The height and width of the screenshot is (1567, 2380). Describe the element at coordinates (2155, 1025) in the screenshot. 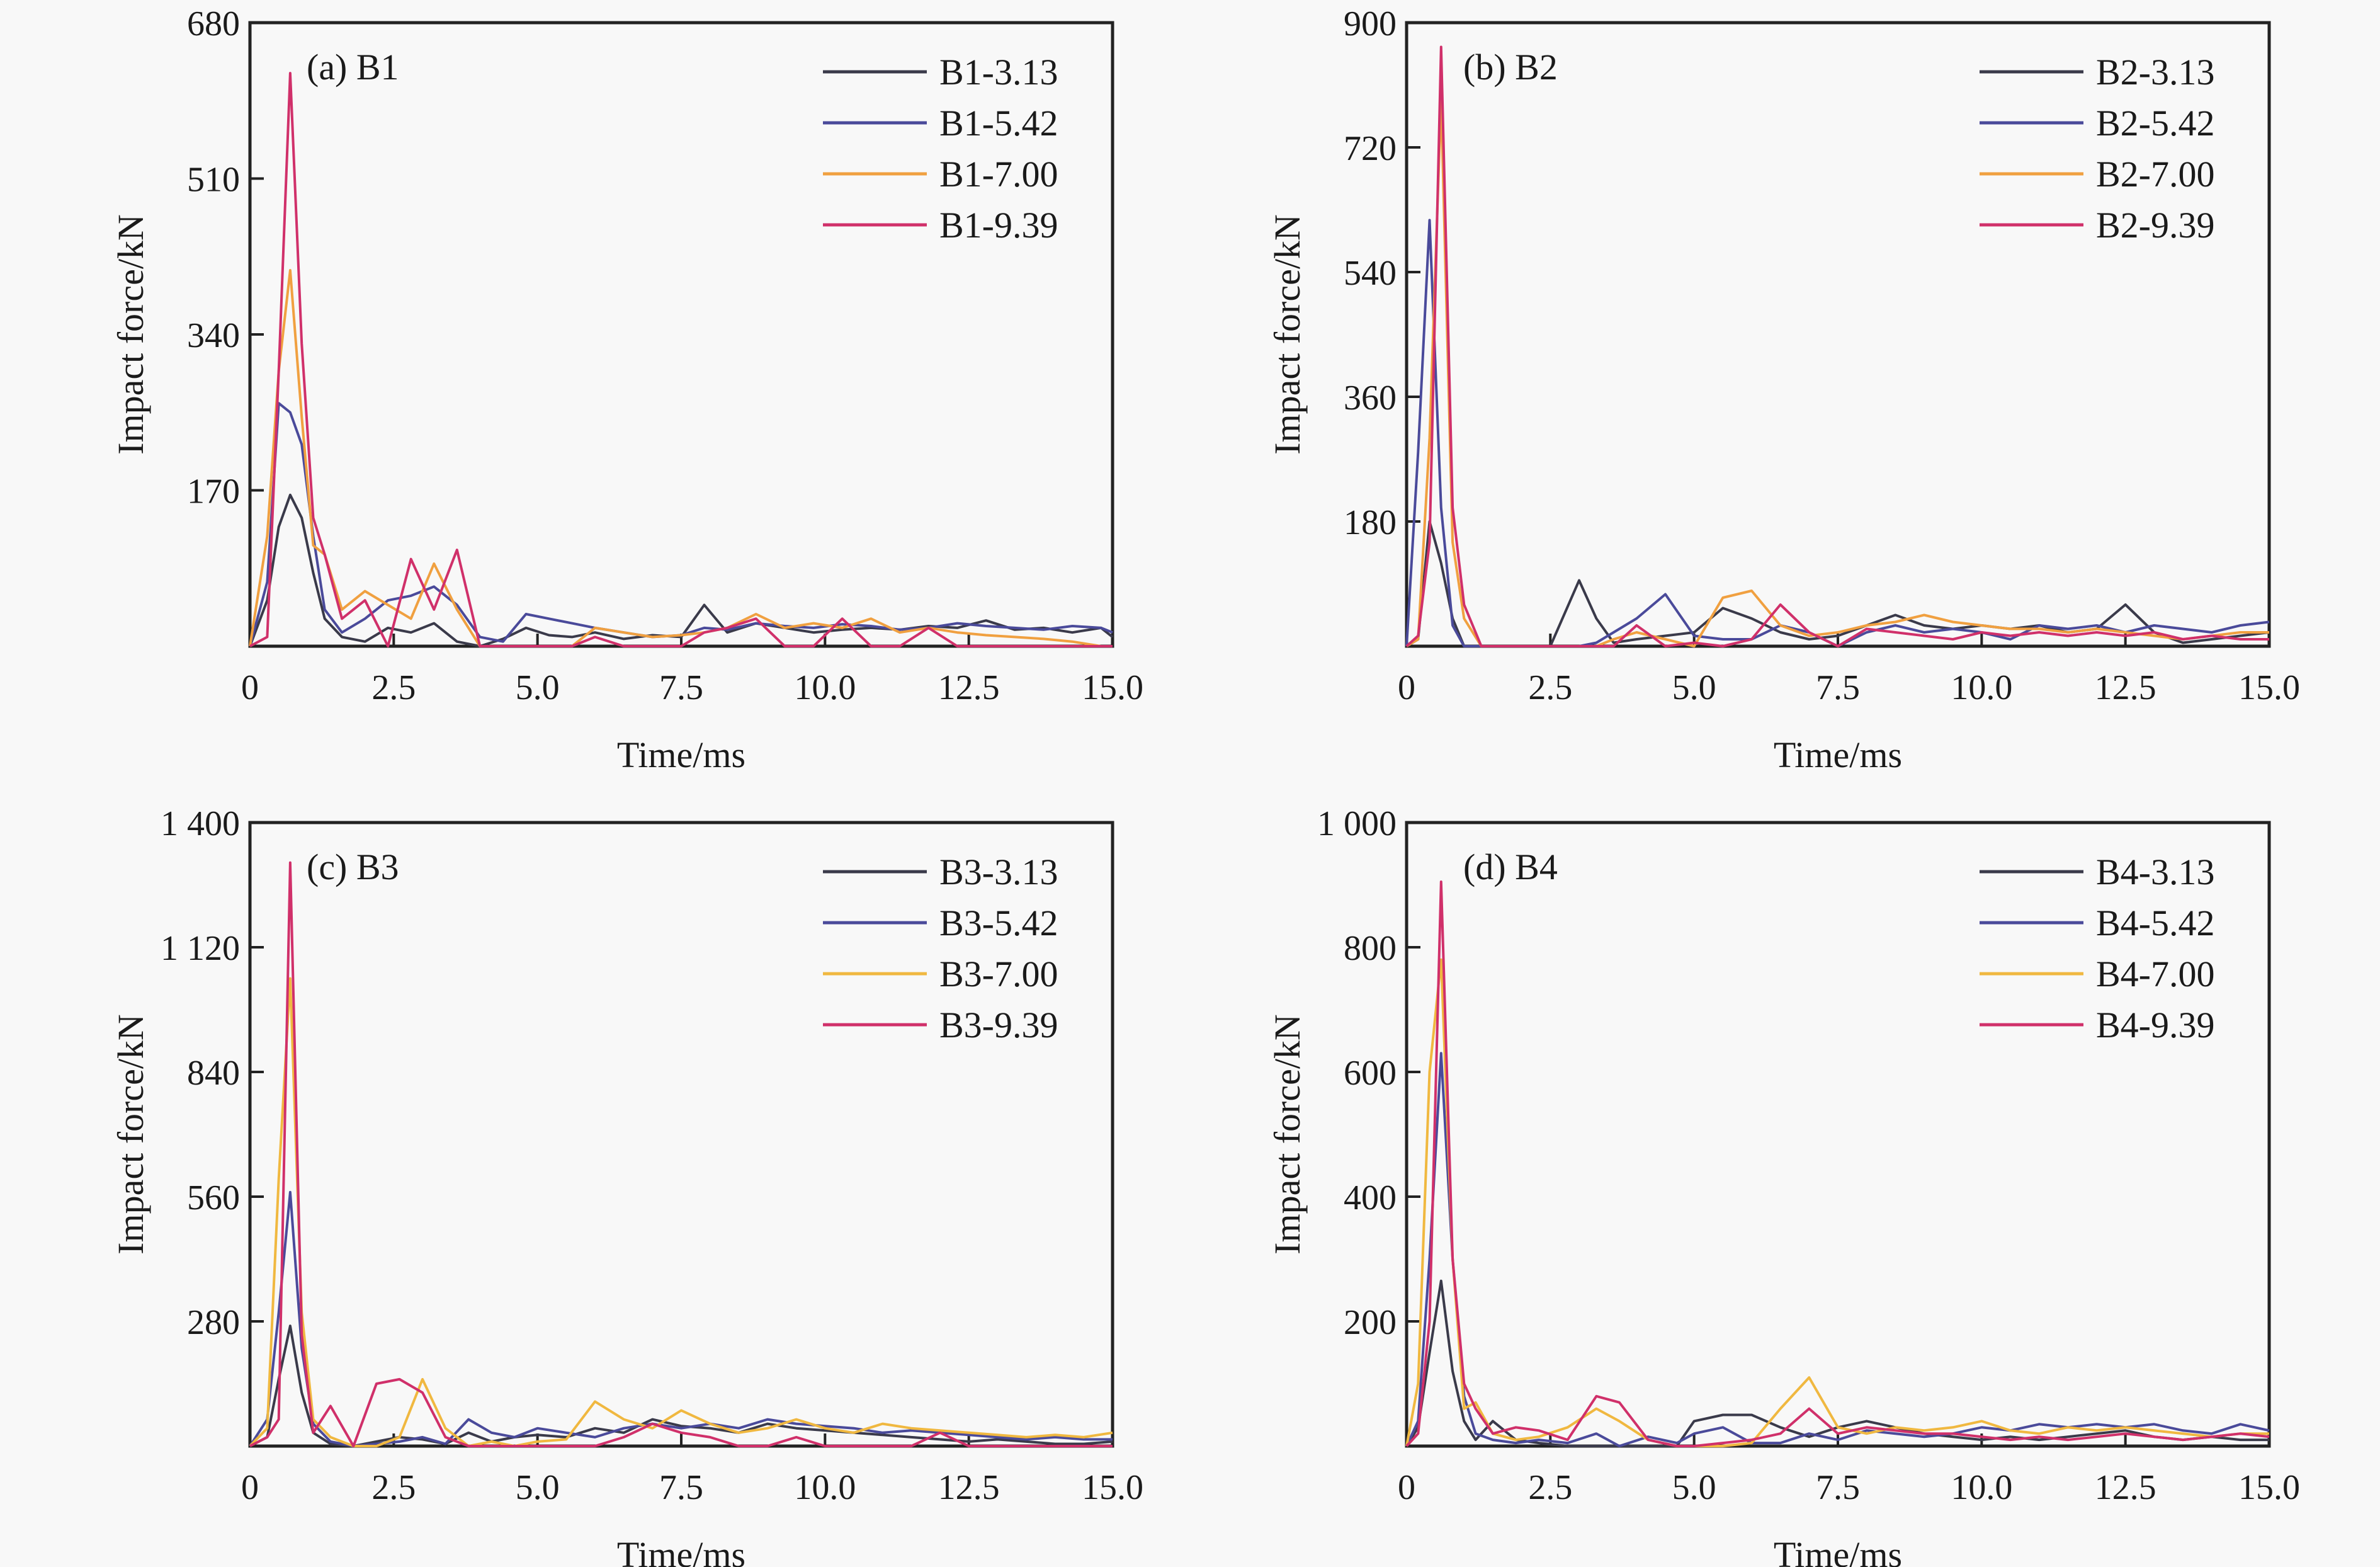

I see `legend-label: B4-9.39` at that location.